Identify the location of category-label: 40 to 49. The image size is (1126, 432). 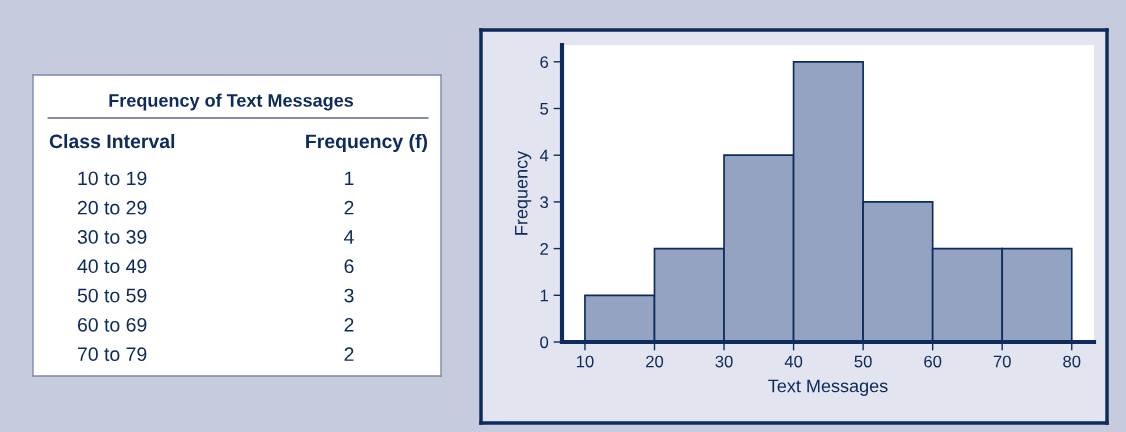
(112, 266).